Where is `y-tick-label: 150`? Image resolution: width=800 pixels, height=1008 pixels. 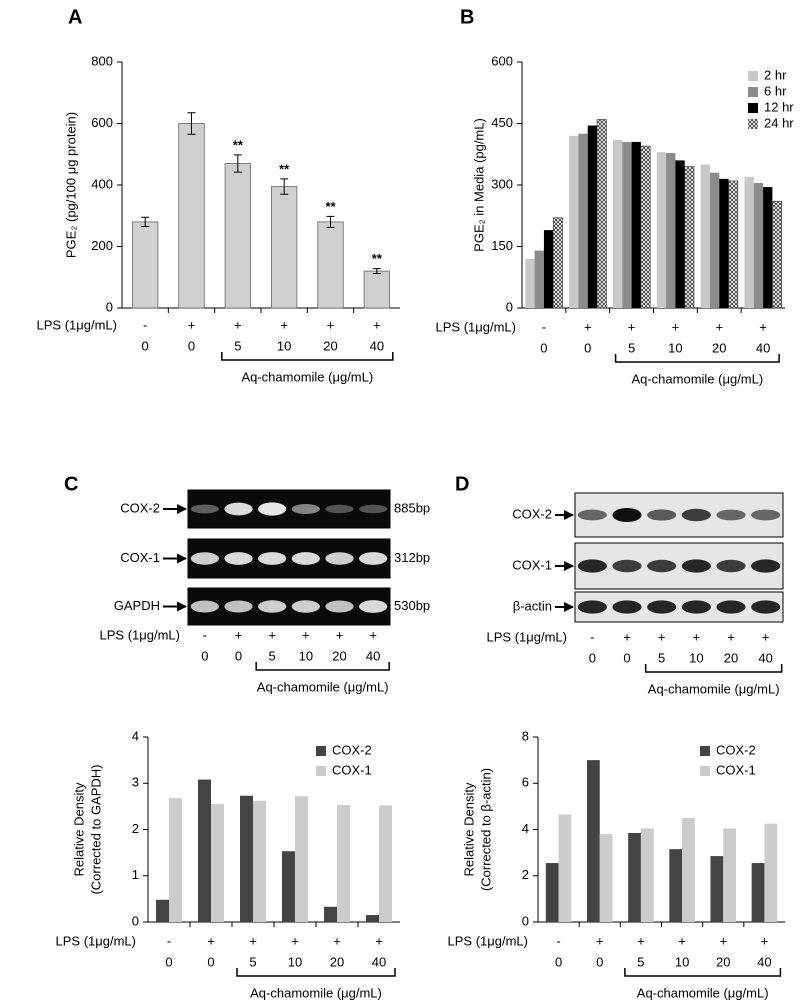 y-tick-label: 150 is located at coordinates (502, 245).